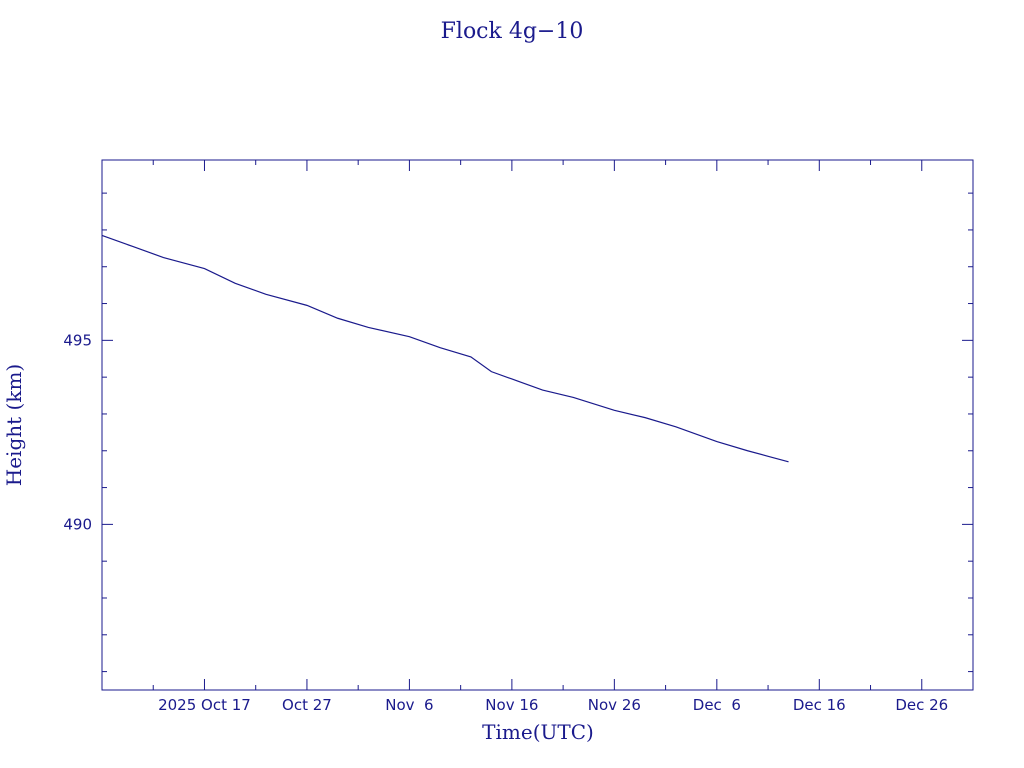  Describe the element at coordinates (819, 705) in the screenshot. I see `x-tick-label: Dec 16` at that location.